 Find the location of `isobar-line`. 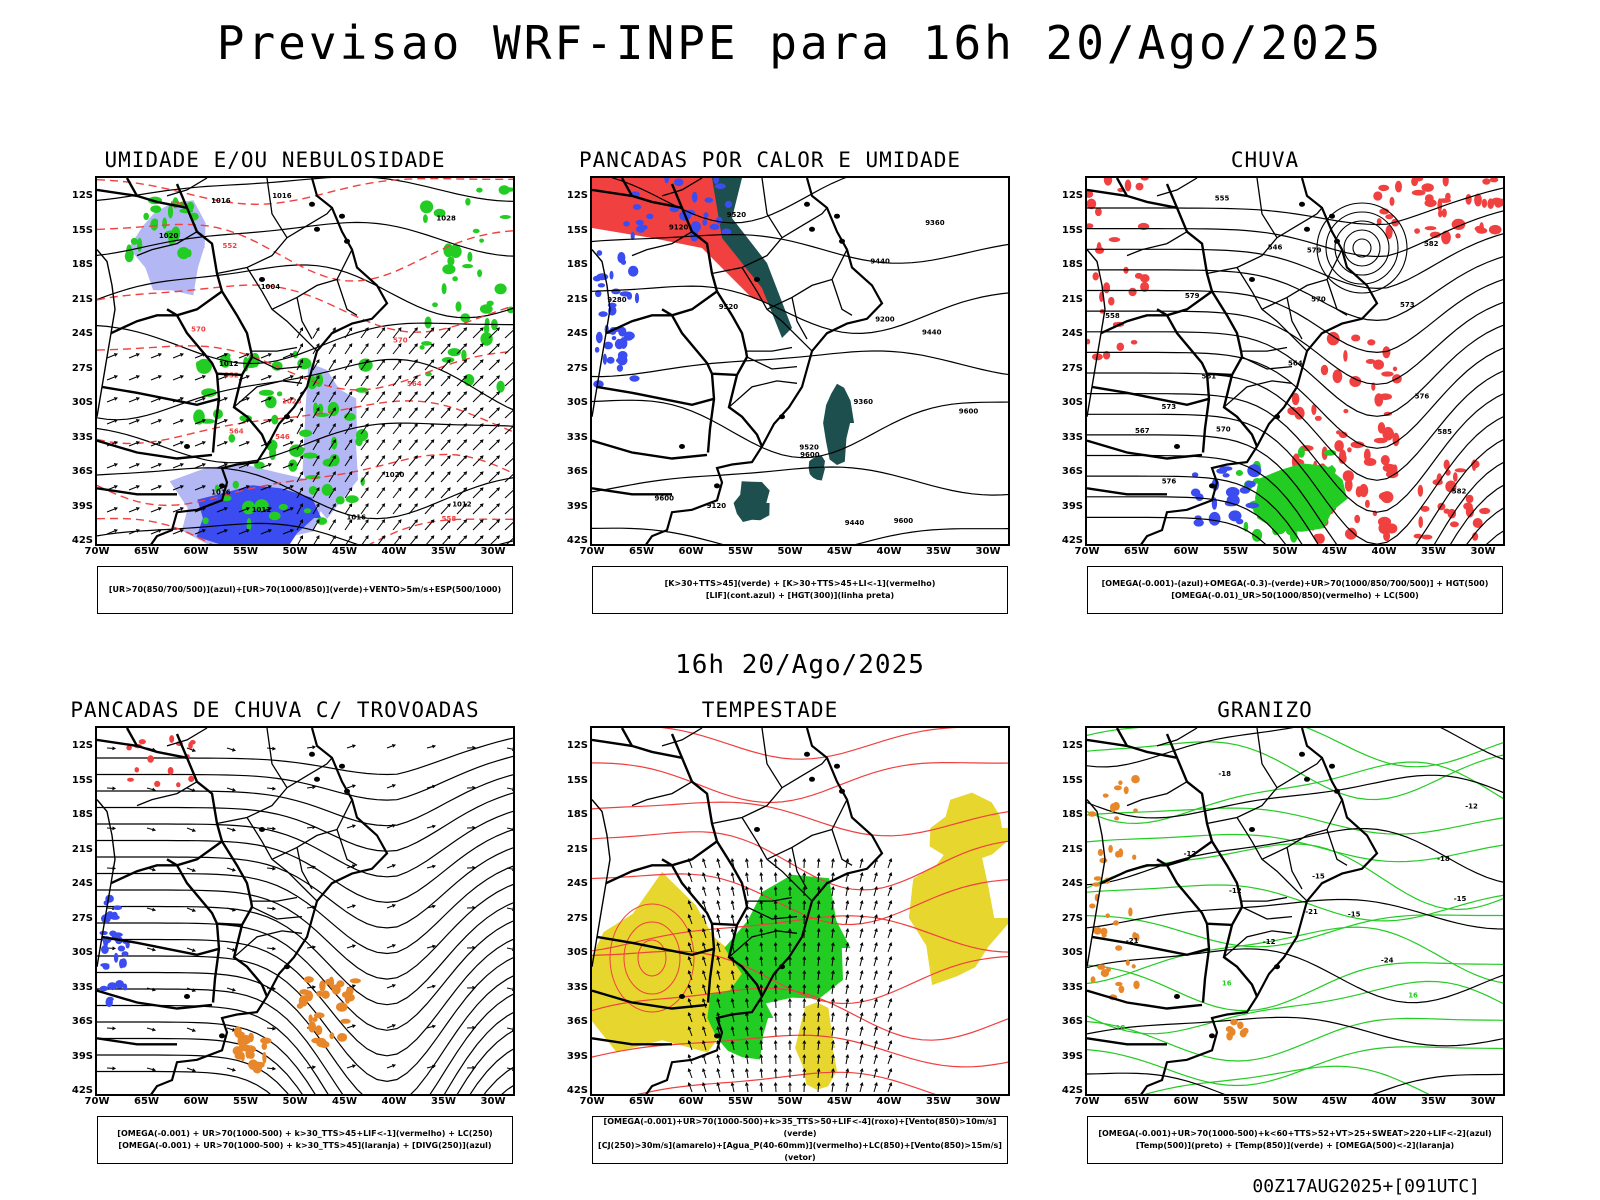

isobar-line is located at coordinates (305, 443).